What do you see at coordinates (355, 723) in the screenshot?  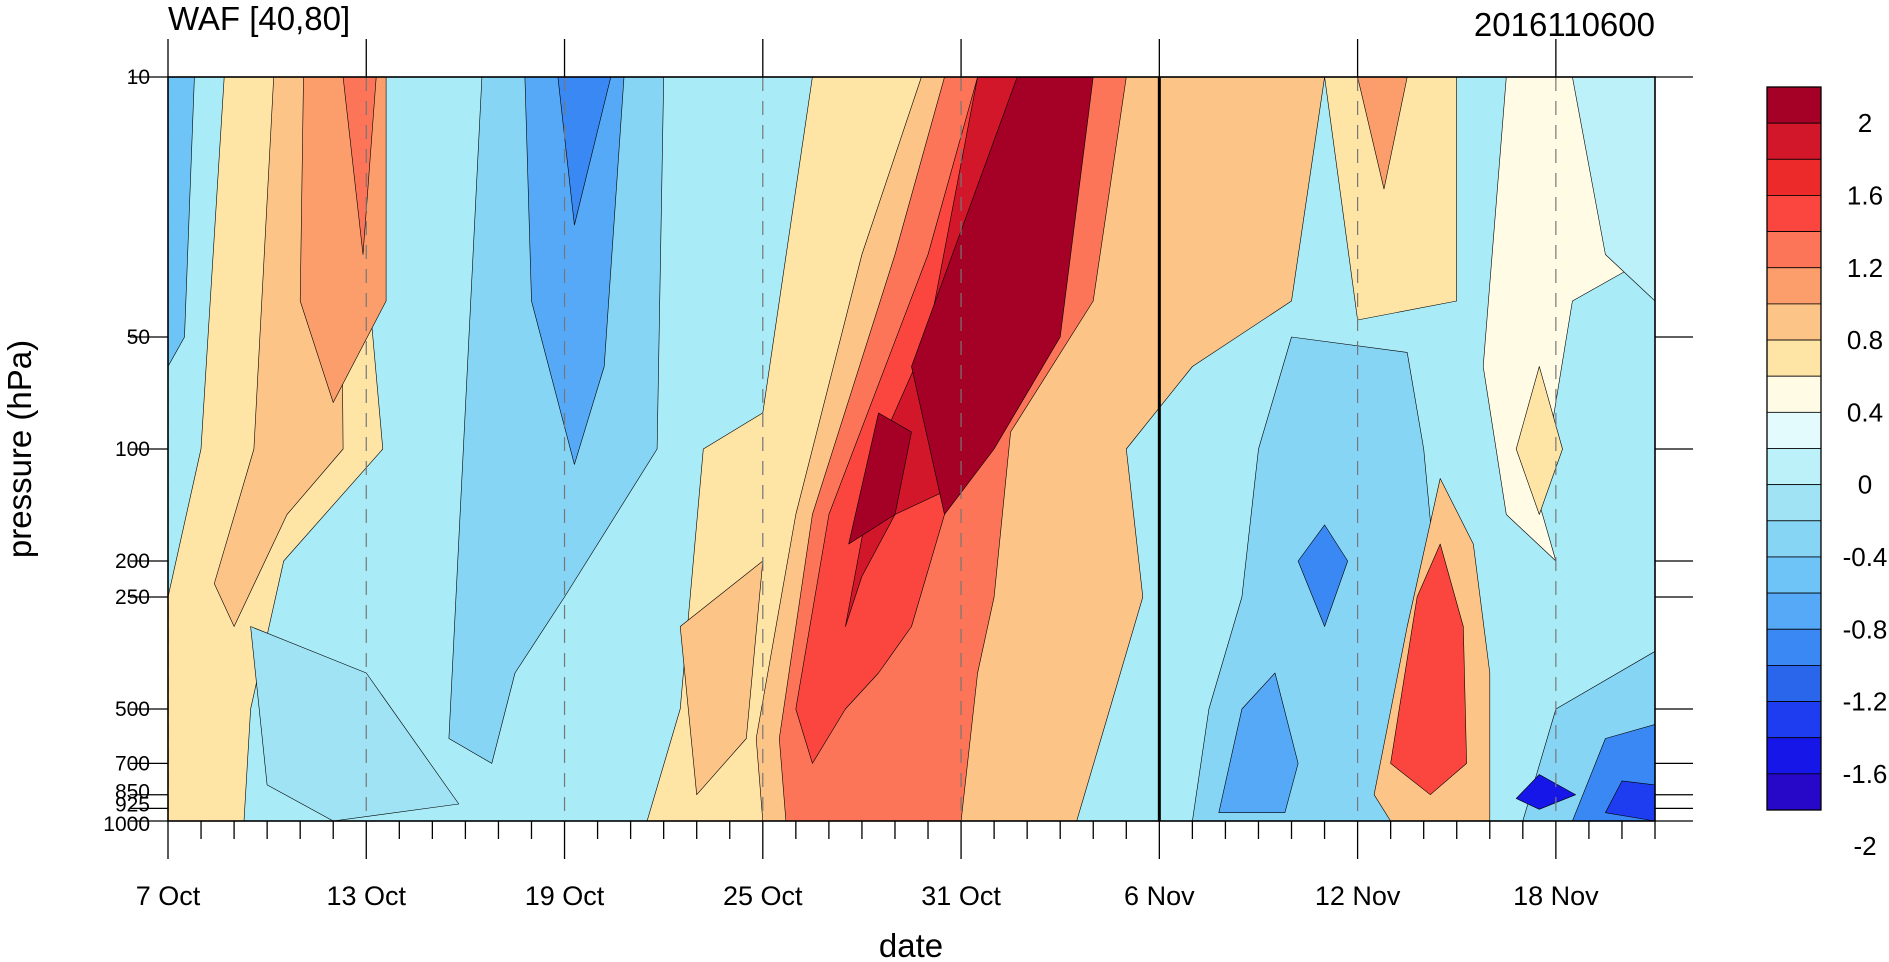 I see `neg-low-level-early` at bounding box center [355, 723].